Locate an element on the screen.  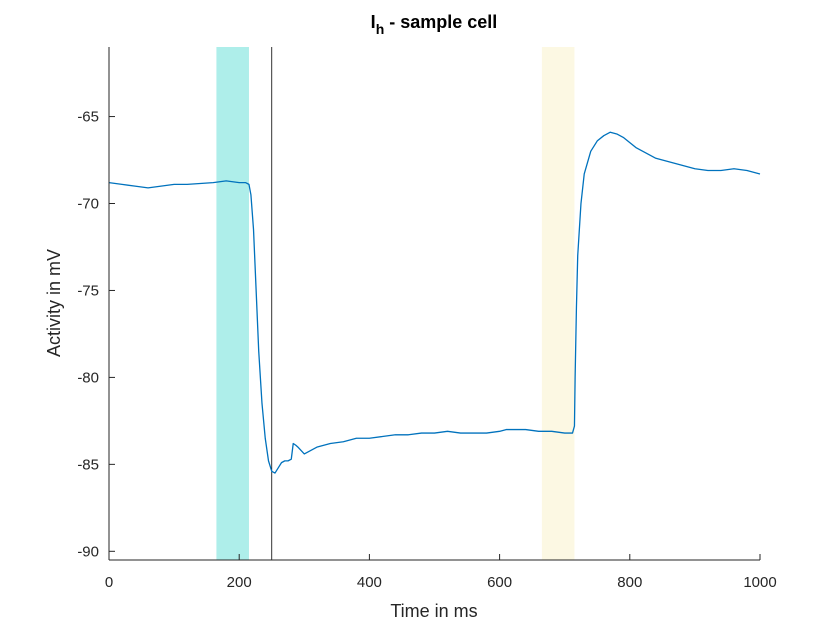
x-ticks: 0 200 400 600 800 1000 is located at coordinates (441, 572).